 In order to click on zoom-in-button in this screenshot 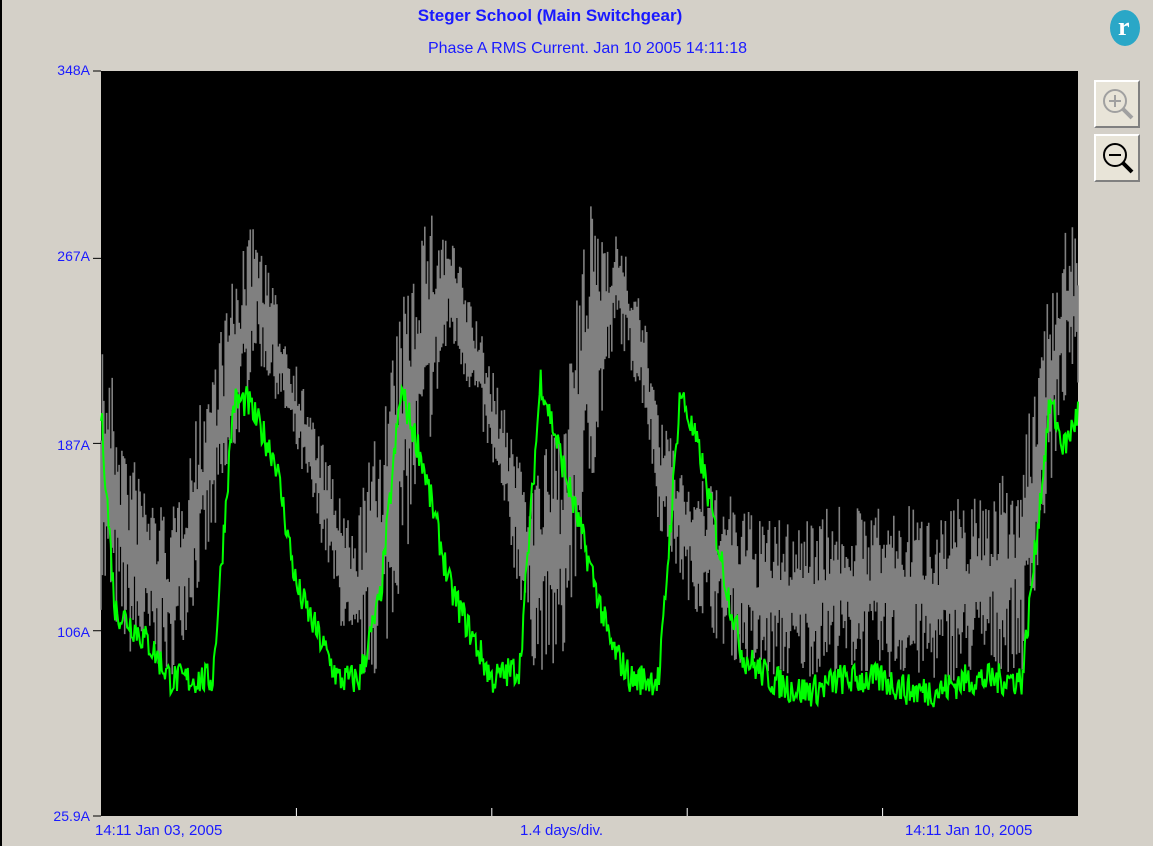, I will do `click(1117, 104)`.